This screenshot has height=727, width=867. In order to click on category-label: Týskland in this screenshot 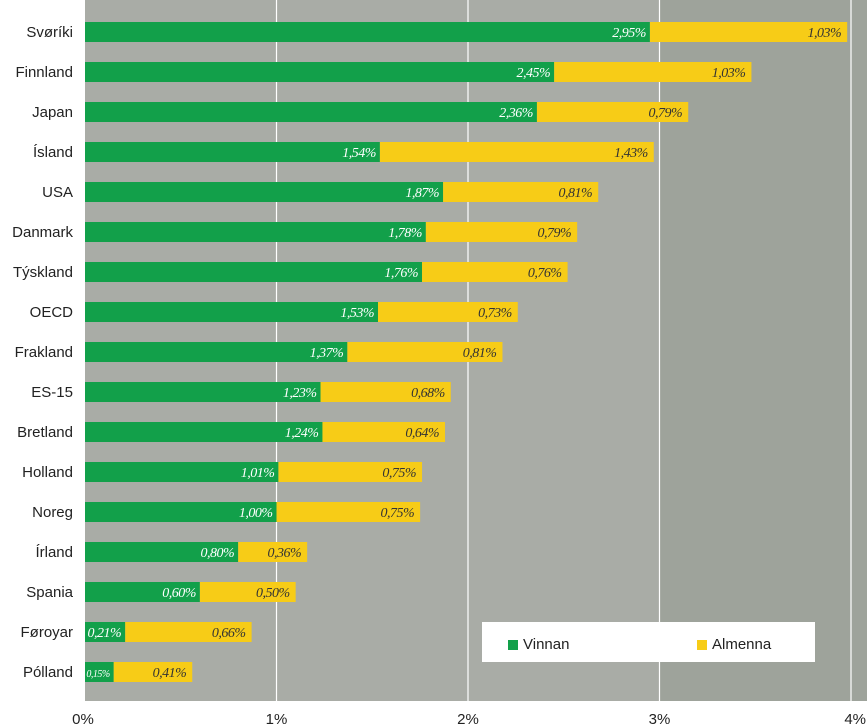, I will do `click(43, 272)`.